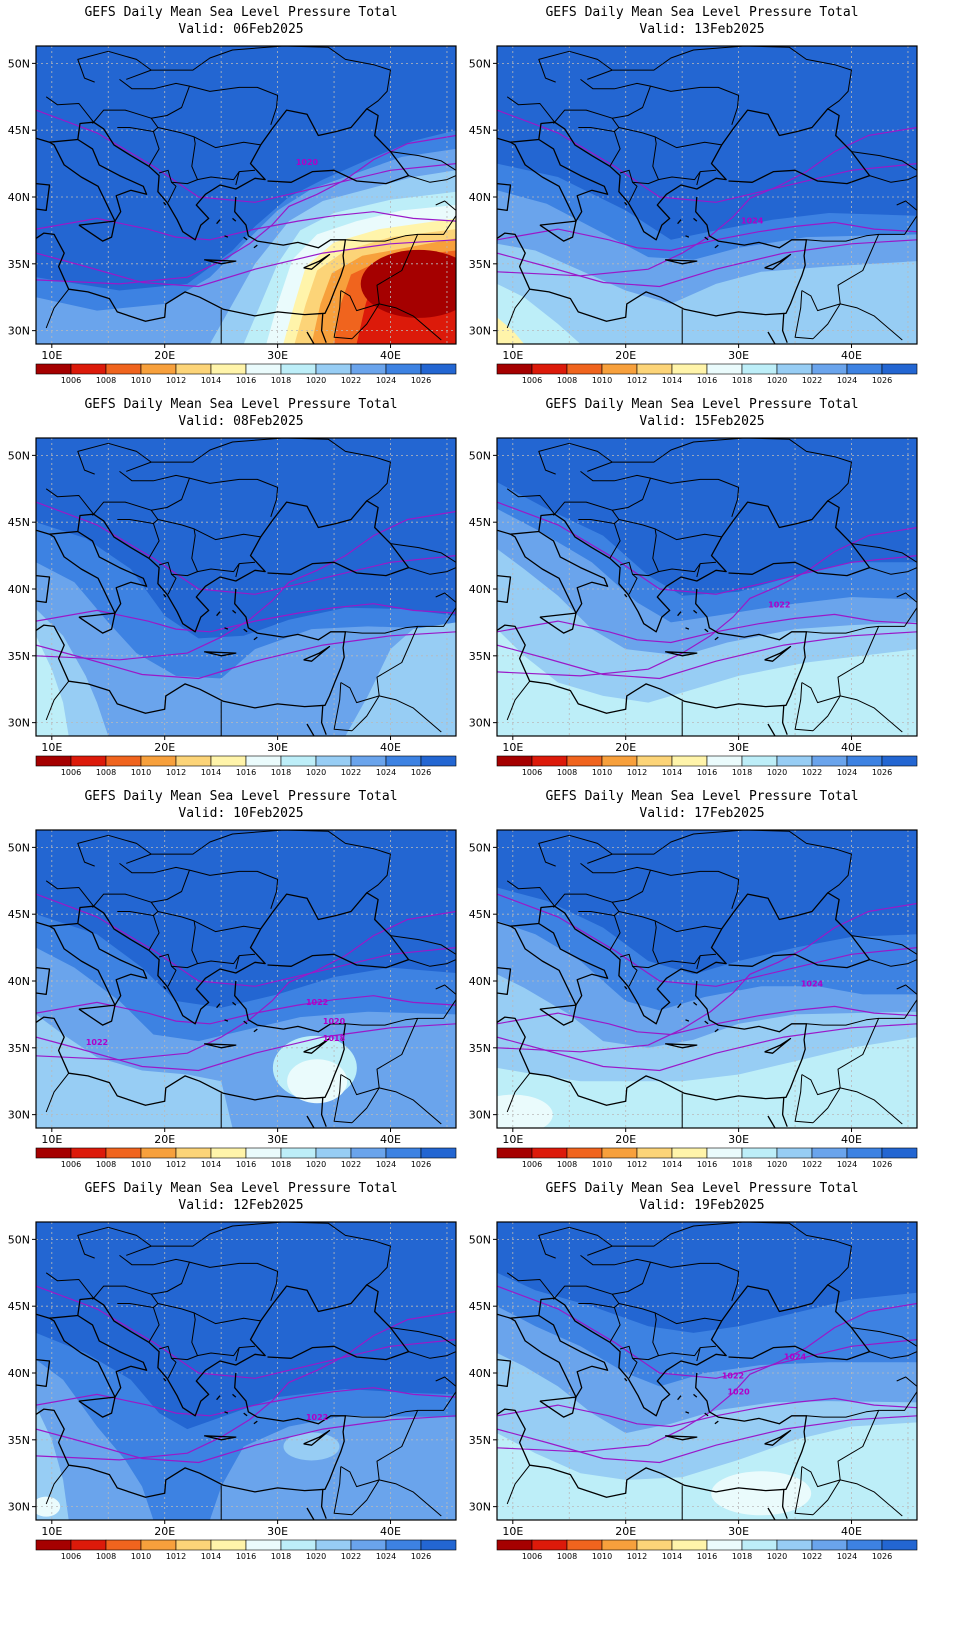 This screenshot has height=1640, width=964. Describe the element at coordinates (241, 813) in the screenshot. I see `panel-valid-date: Valid: 10Feb2025` at that location.